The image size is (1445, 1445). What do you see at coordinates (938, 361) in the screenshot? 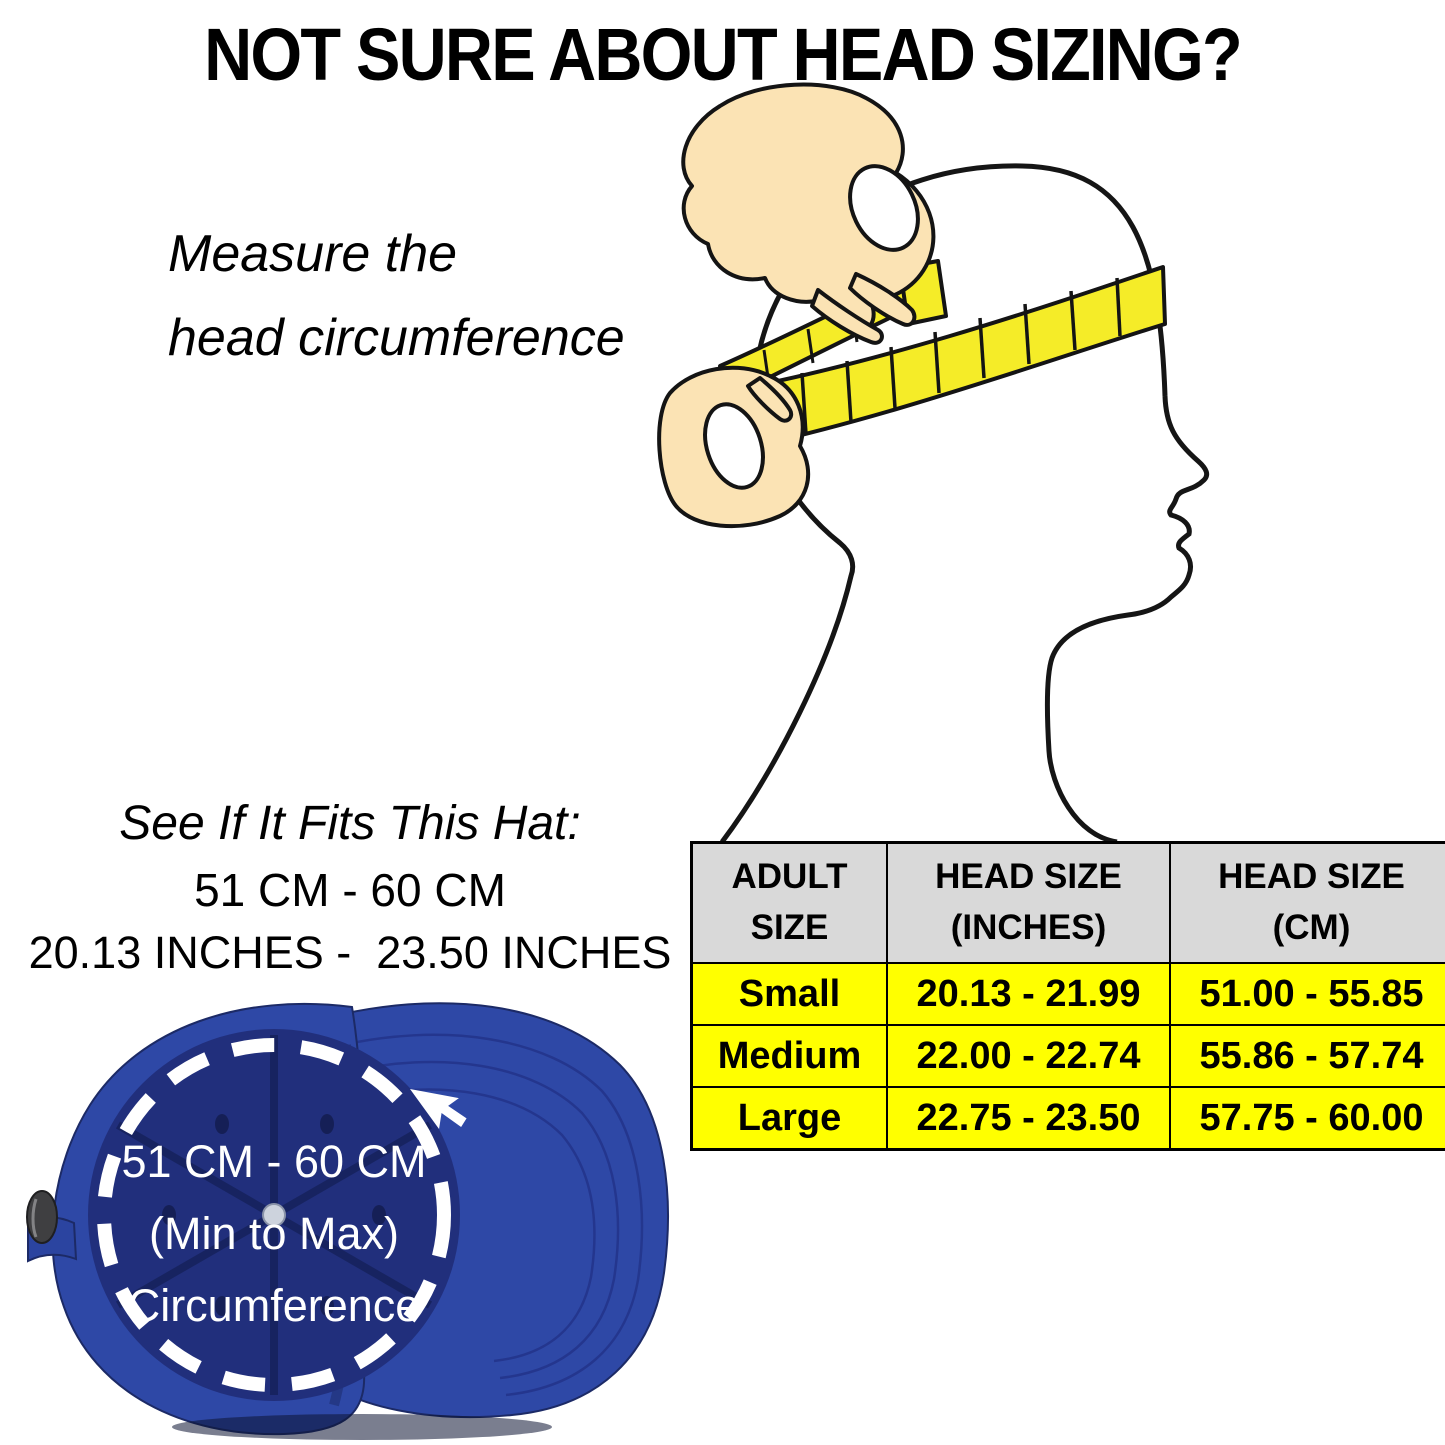
I see `tape-segment-lines` at bounding box center [938, 361].